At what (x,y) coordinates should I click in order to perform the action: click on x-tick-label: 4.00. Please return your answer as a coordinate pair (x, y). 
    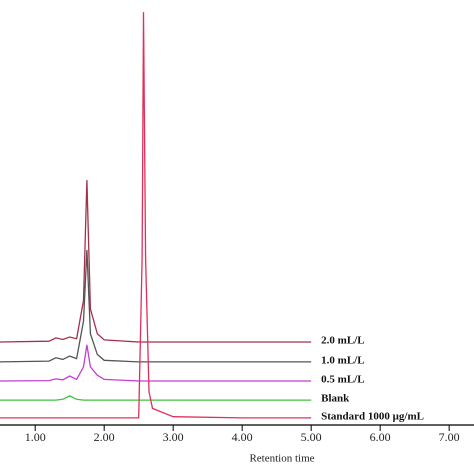
    Looking at the image, I should click on (242, 437).